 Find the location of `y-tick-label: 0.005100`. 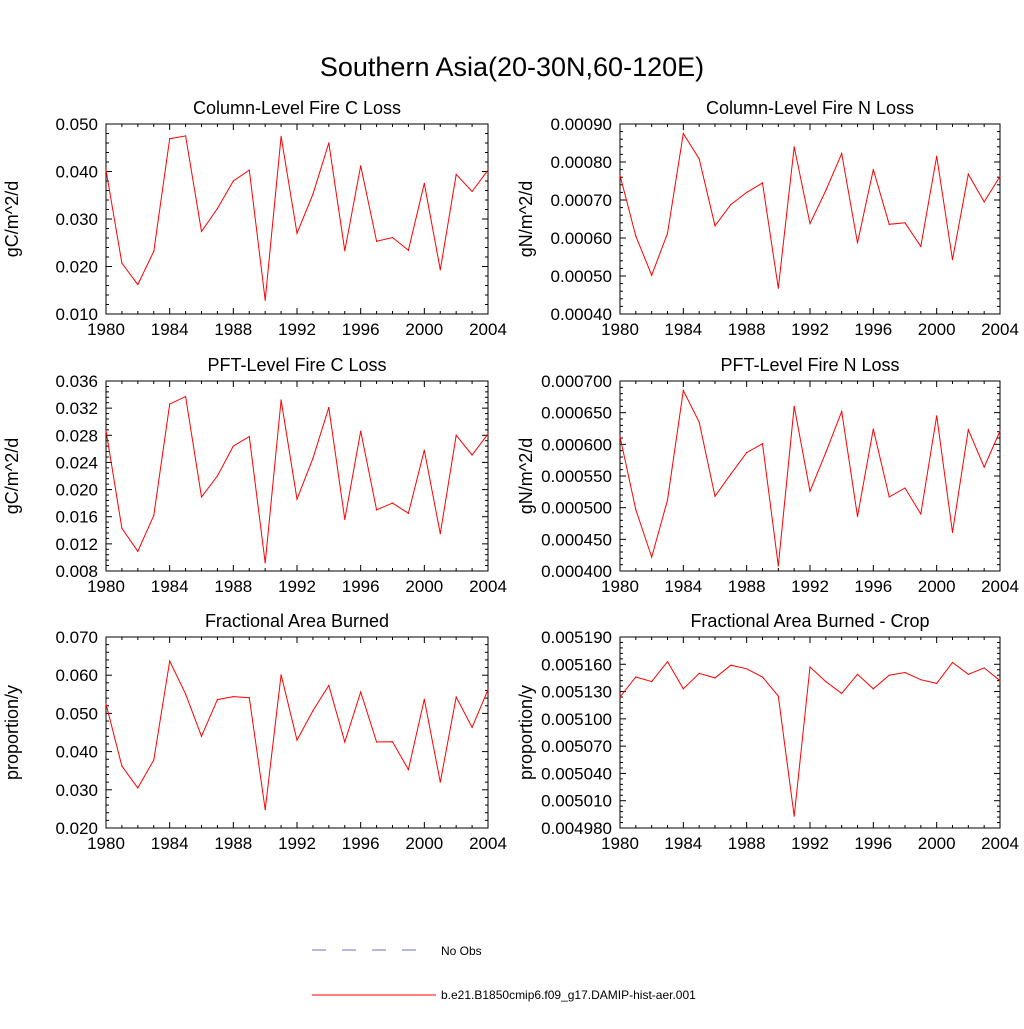

y-tick-label: 0.005100 is located at coordinates (576, 719).